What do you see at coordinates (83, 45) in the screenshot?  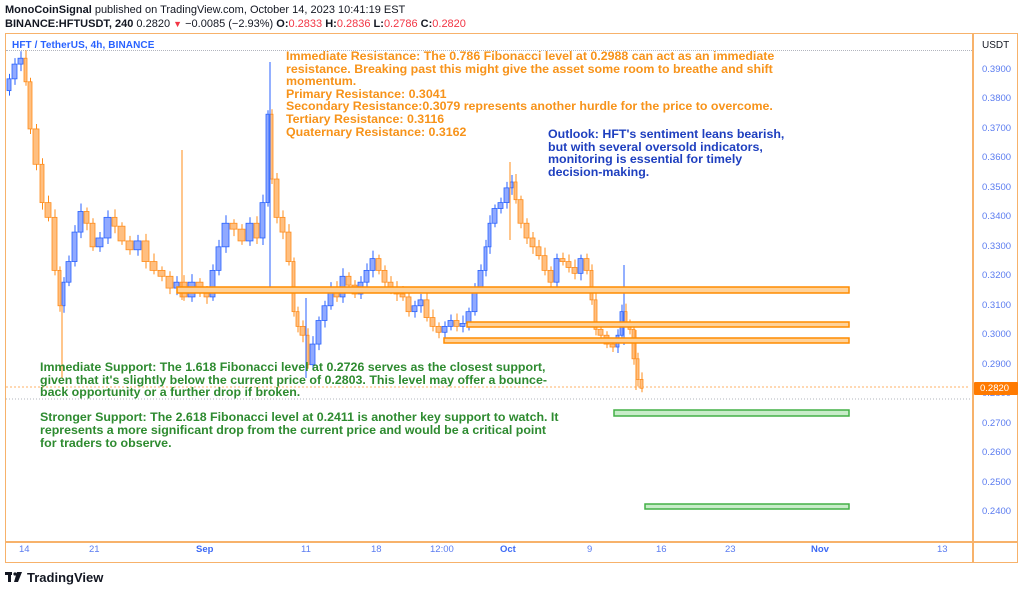 I see `chart-symbol-title: HFT / TetherUS, 4h, BINANCE` at bounding box center [83, 45].